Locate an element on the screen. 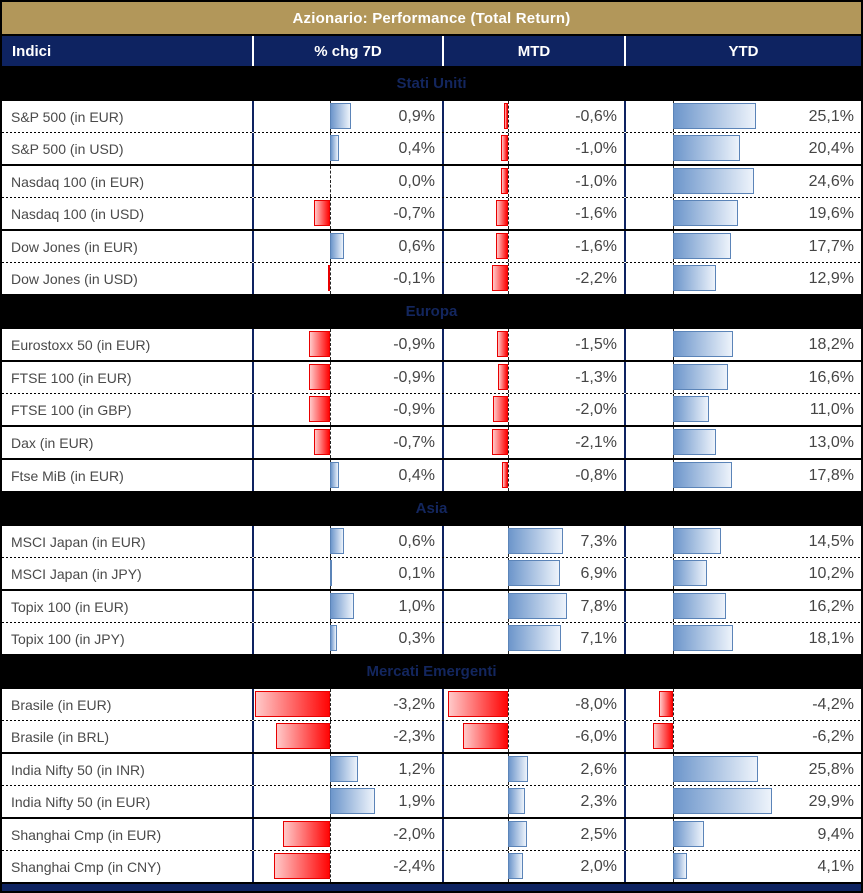 This screenshot has height=893, width=863. column-header-chg7d: % chg 7D is located at coordinates (349, 51).